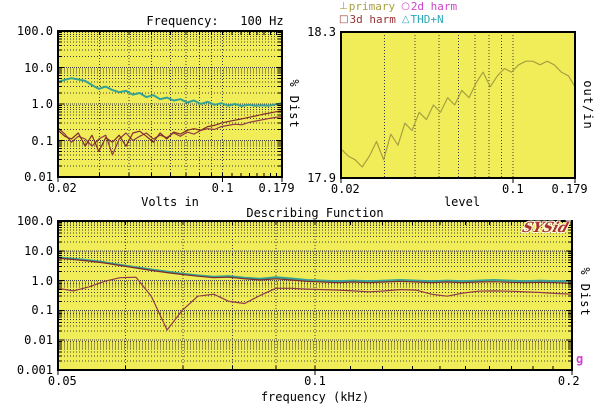 Image resolution: width=604 pixels, height=420 pixels. Describe the element at coordinates (315, 397) in the screenshot. I see `plot3-xlabel: frequency (kHz)` at that location.